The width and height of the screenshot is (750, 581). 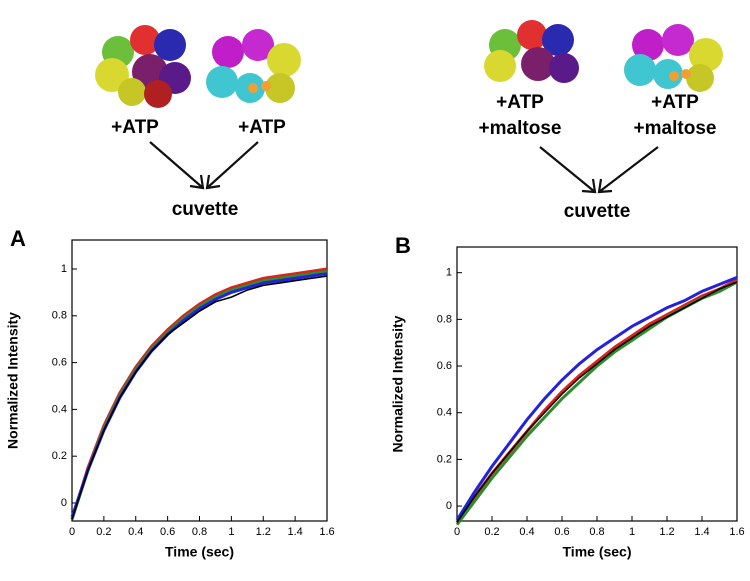 What do you see at coordinates (404, 167) in the screenshot?
I see `arrows` at bounding box center [404, 167].